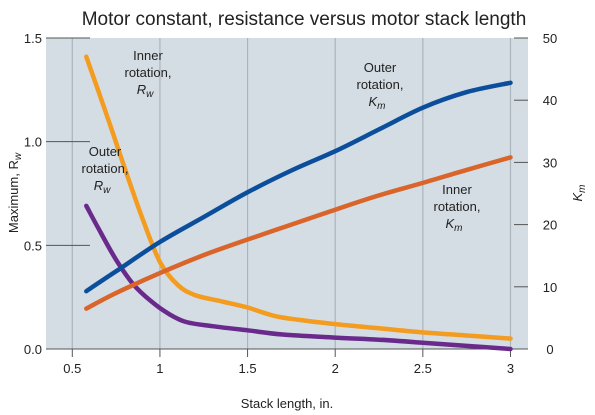 The width and height of the screenshot is (595, 415). I want to click on x-axis-label: Stack length, in., so click(287, 403).